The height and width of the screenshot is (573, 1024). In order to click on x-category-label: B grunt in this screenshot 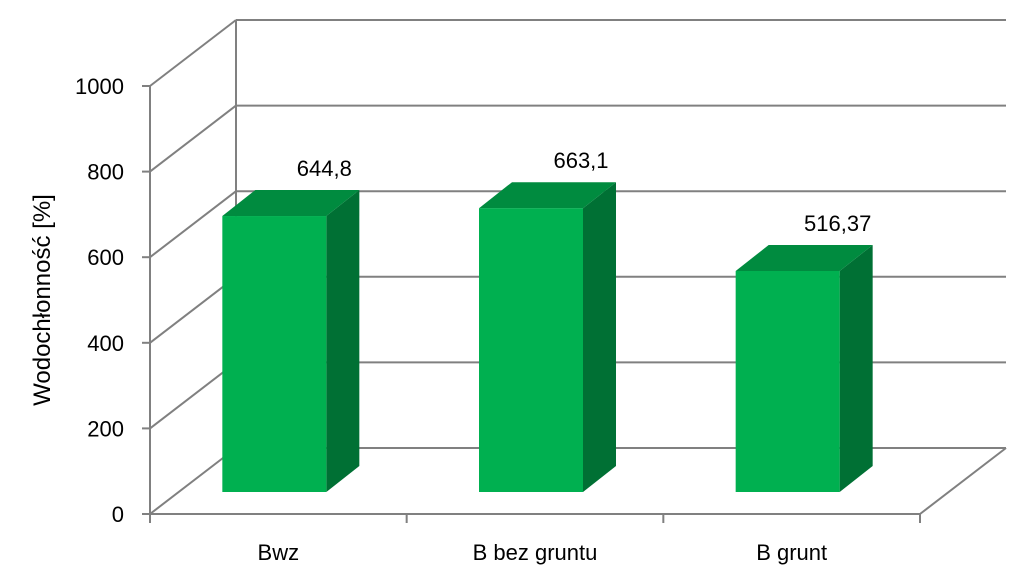, I will do `click(791, 552)`.